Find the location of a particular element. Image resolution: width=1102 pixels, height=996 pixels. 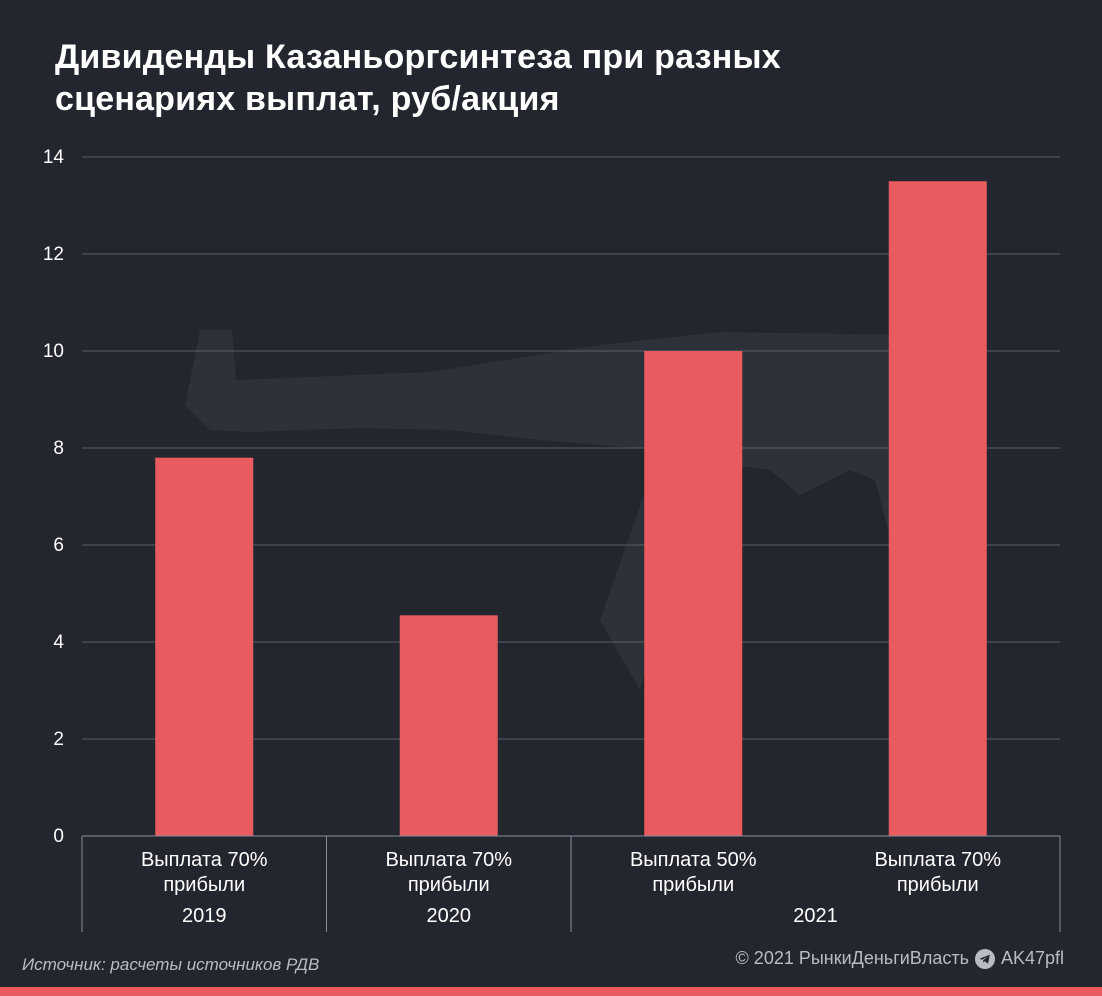

y-tick-label: 10 is located at coordinates (53, 351).